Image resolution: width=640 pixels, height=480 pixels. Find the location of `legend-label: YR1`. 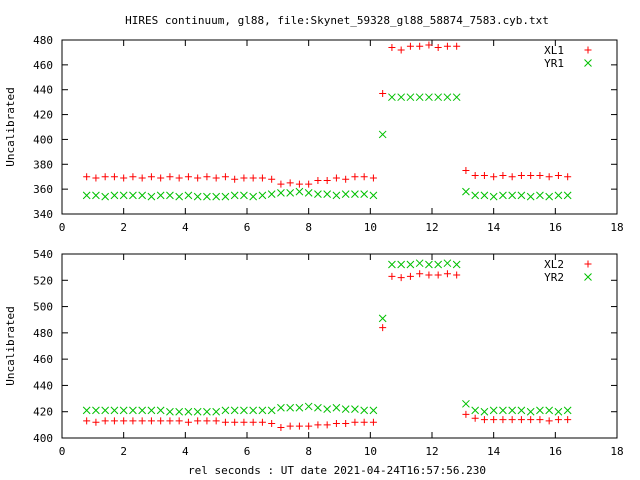

legend-label: YR1 is located at coordinates (554, 63).